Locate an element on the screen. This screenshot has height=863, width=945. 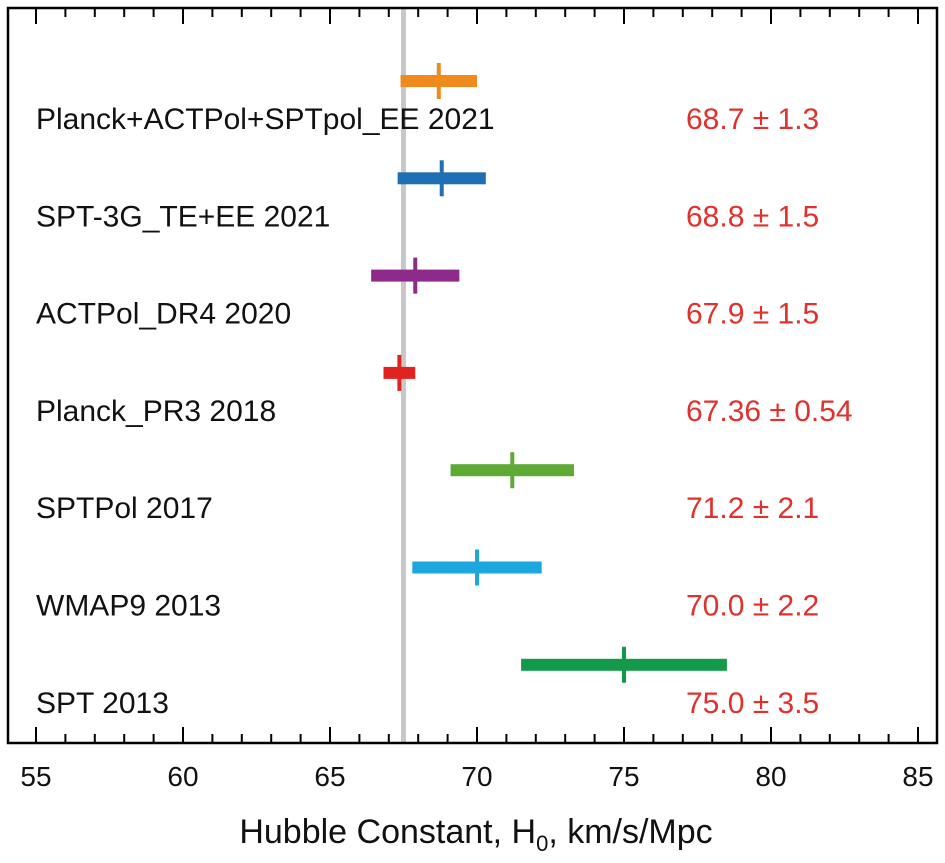
measurement-label: Planck_PR3 2018 is located at coordinates (156, 411).